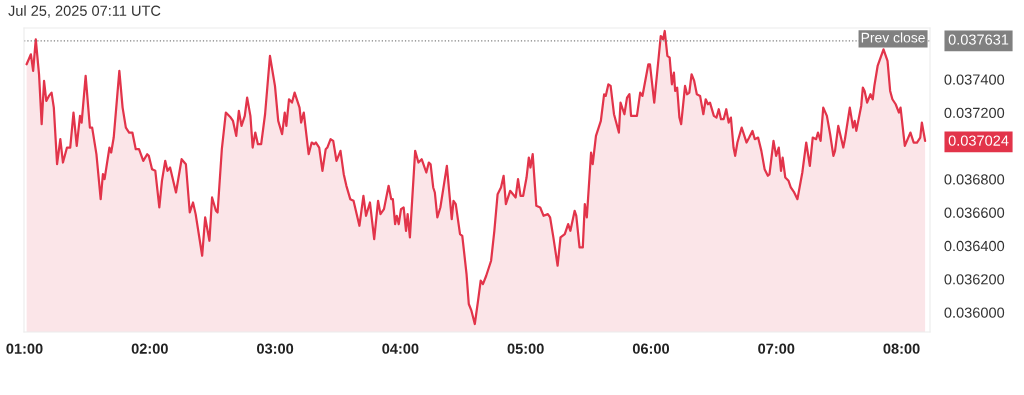  Describe the element at coordinates (776, 348) in the screenshot. I see `x-tick-label: 07:00` at that location.